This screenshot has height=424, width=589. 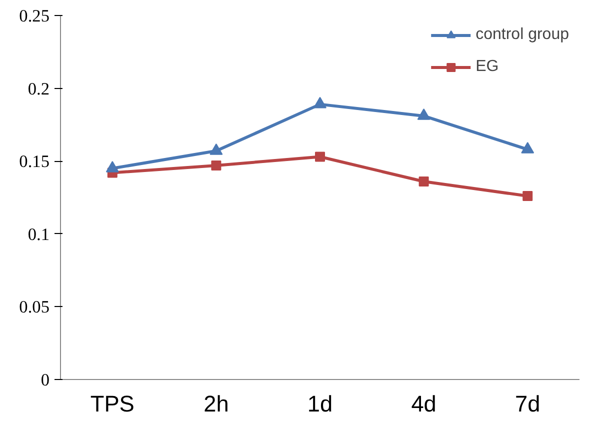 What do you see at coordinates (112, 403) in the screenshot?
I see `x-tick-label: TPS` at bounding box center [112, 403].